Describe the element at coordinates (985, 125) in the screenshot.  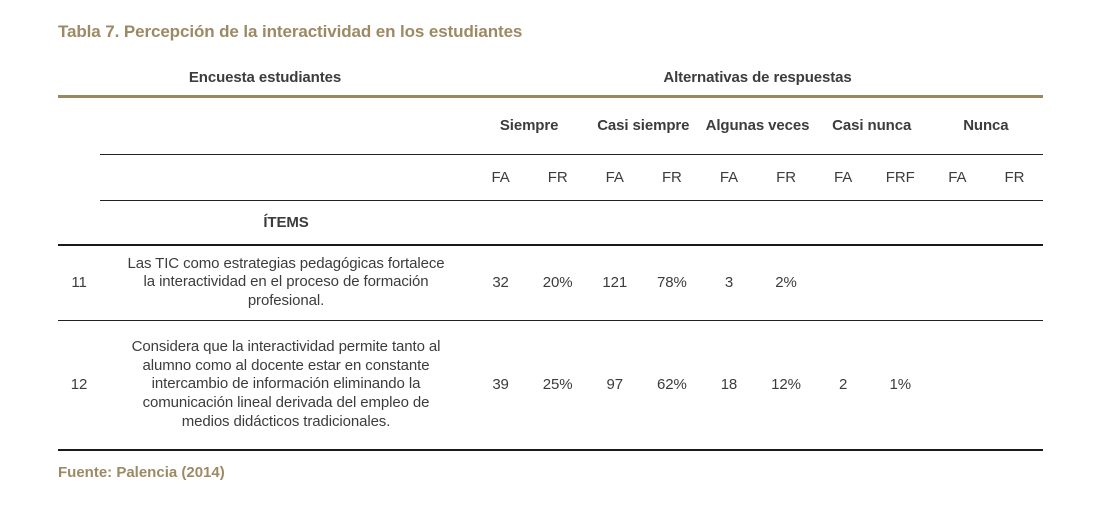
I see `response-option-header: Nunca` at that location.